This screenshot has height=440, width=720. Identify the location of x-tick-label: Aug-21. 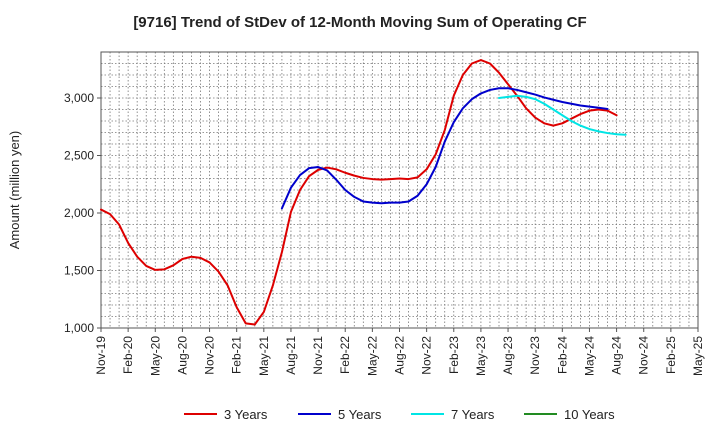
(291, 355).